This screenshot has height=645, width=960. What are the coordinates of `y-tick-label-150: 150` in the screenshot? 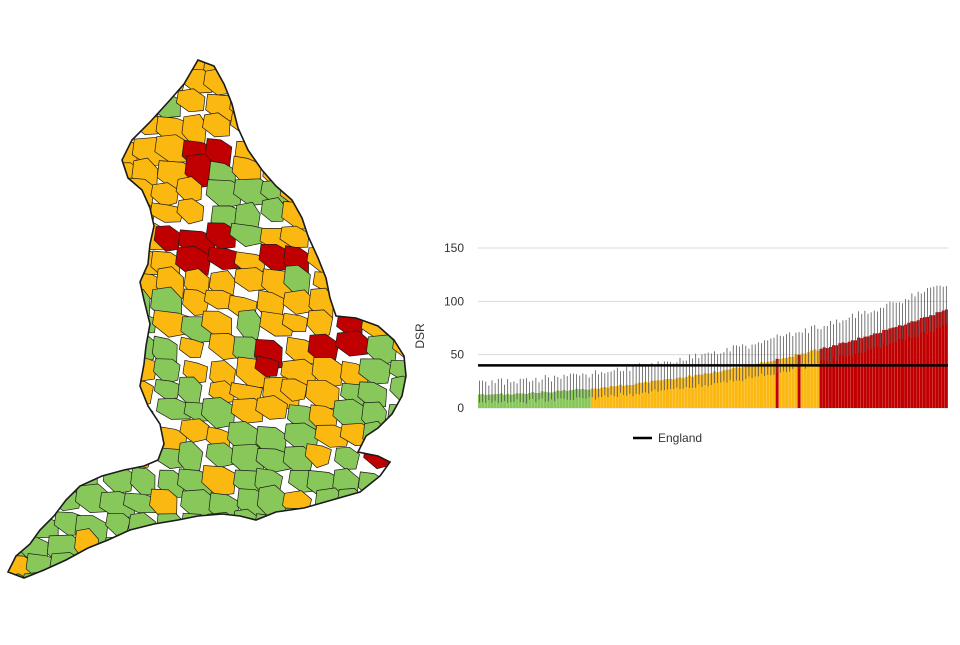 It's located at (454, 248).